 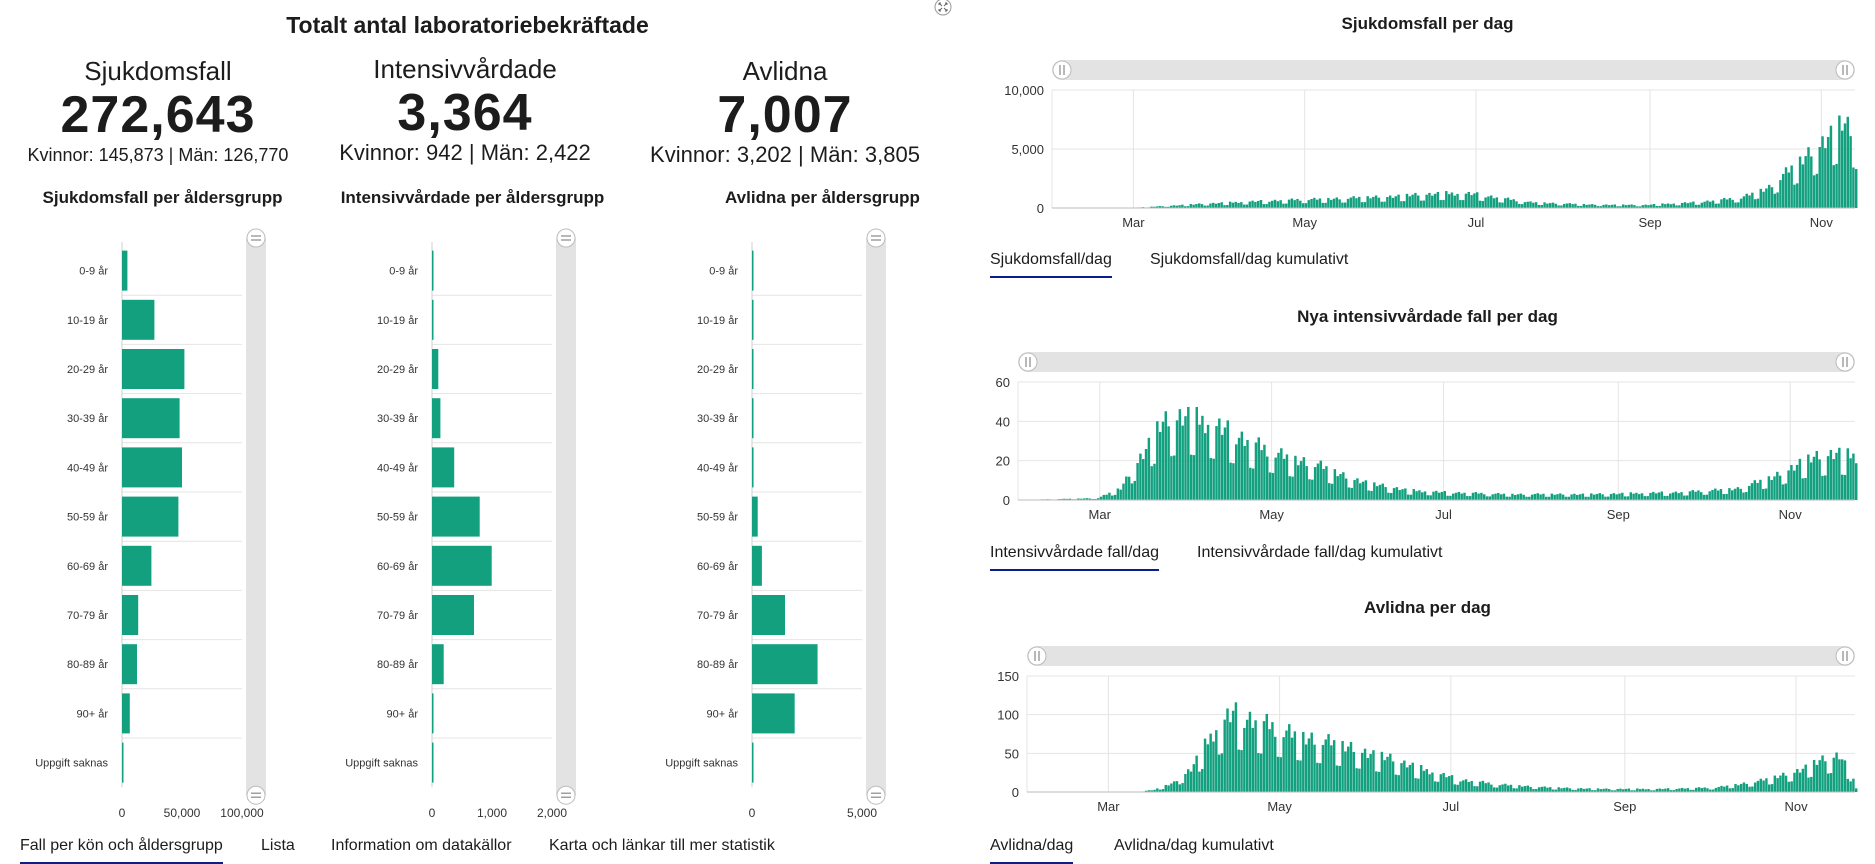 I want to click on range-handle-end, so click(x=1845, y=362).